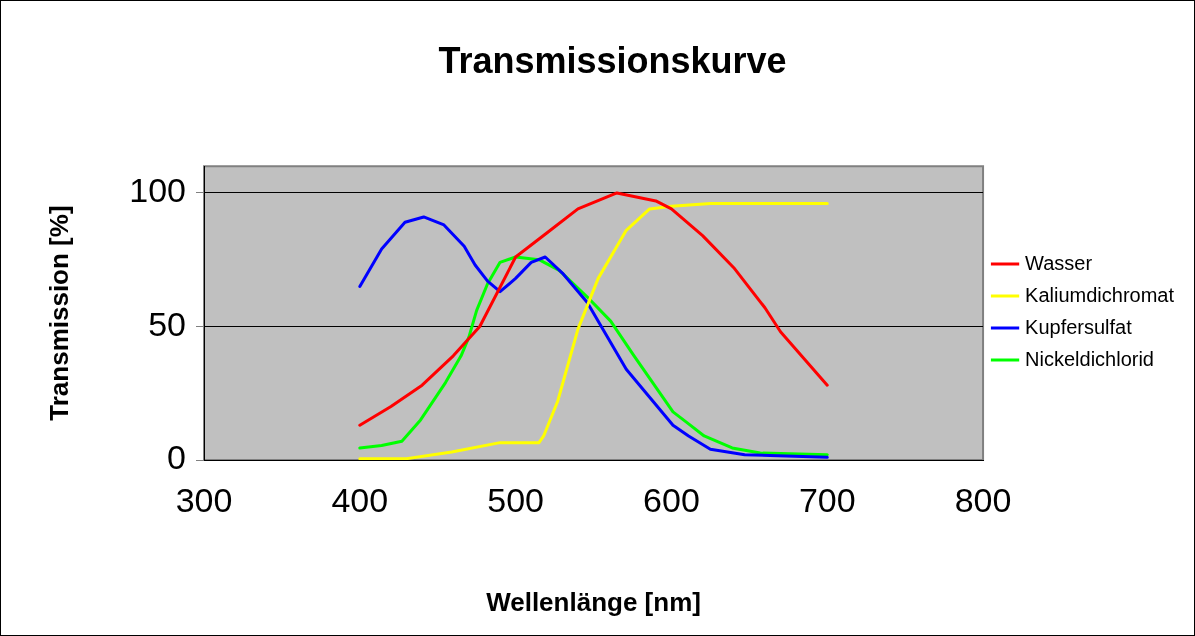  What do you see at coordinates (1100, 294) in the screenshot?
I see `legend-label: Kaliumdichromat` at bounding box center [1100, 294].